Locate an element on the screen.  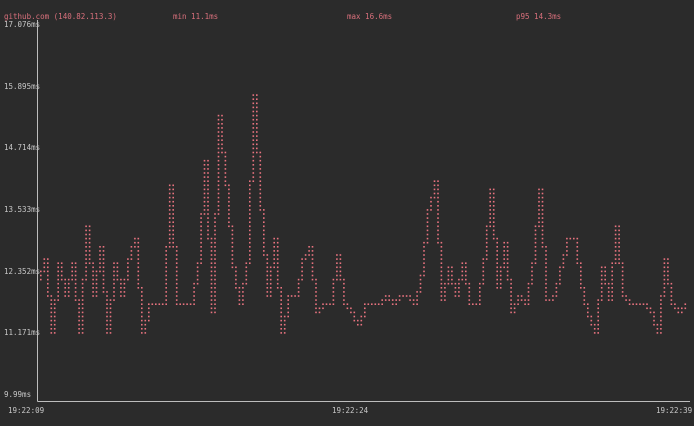
x-tick: 19:22:39 is located at coordinates (674, 410).